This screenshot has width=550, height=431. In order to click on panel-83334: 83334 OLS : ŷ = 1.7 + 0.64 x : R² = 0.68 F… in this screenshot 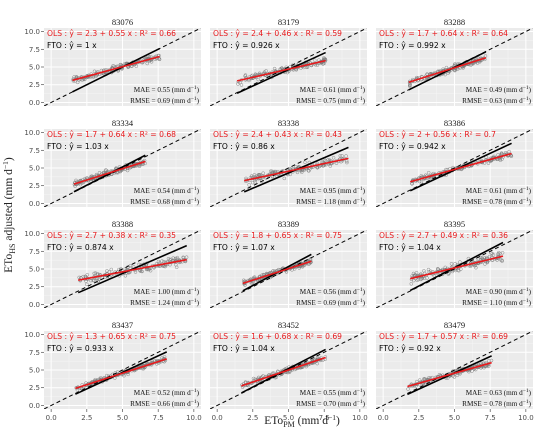, I will do `click(112, 162)`.